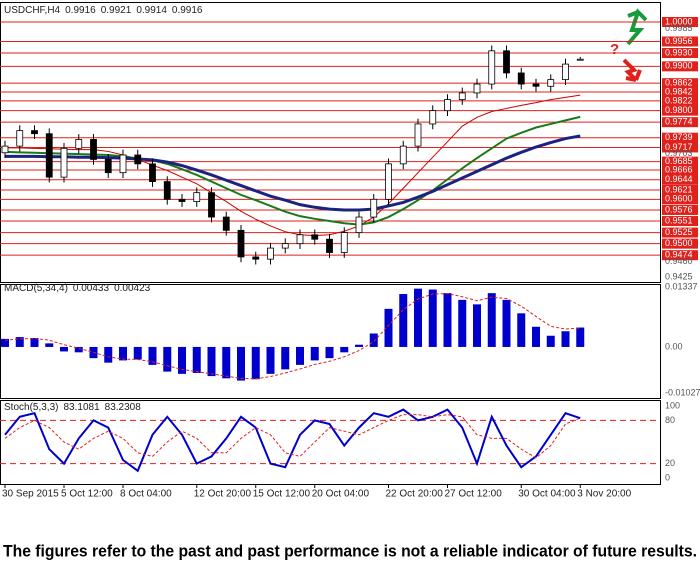 This screenshot has width=700, height=582. Describe the element at coordinates (679, 122) in the screenshot. I see `level-label: 0.9774` at that location.